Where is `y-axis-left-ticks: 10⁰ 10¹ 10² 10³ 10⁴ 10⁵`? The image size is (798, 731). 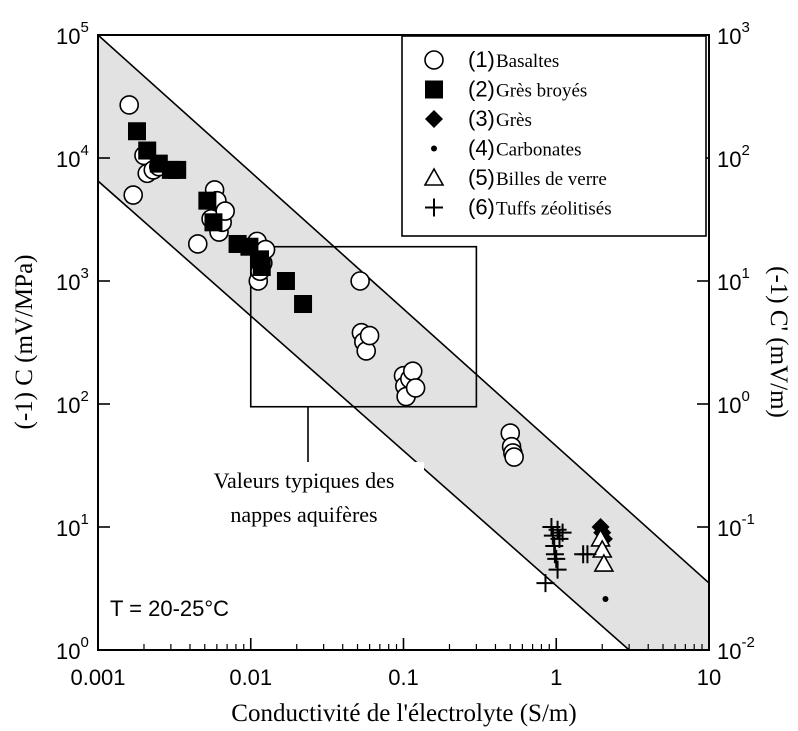
y-axis-left-ticks: 10⁰ 10¹ 10² 10³ 10⁴ 10⁵ is located at coordinates (83, 341).